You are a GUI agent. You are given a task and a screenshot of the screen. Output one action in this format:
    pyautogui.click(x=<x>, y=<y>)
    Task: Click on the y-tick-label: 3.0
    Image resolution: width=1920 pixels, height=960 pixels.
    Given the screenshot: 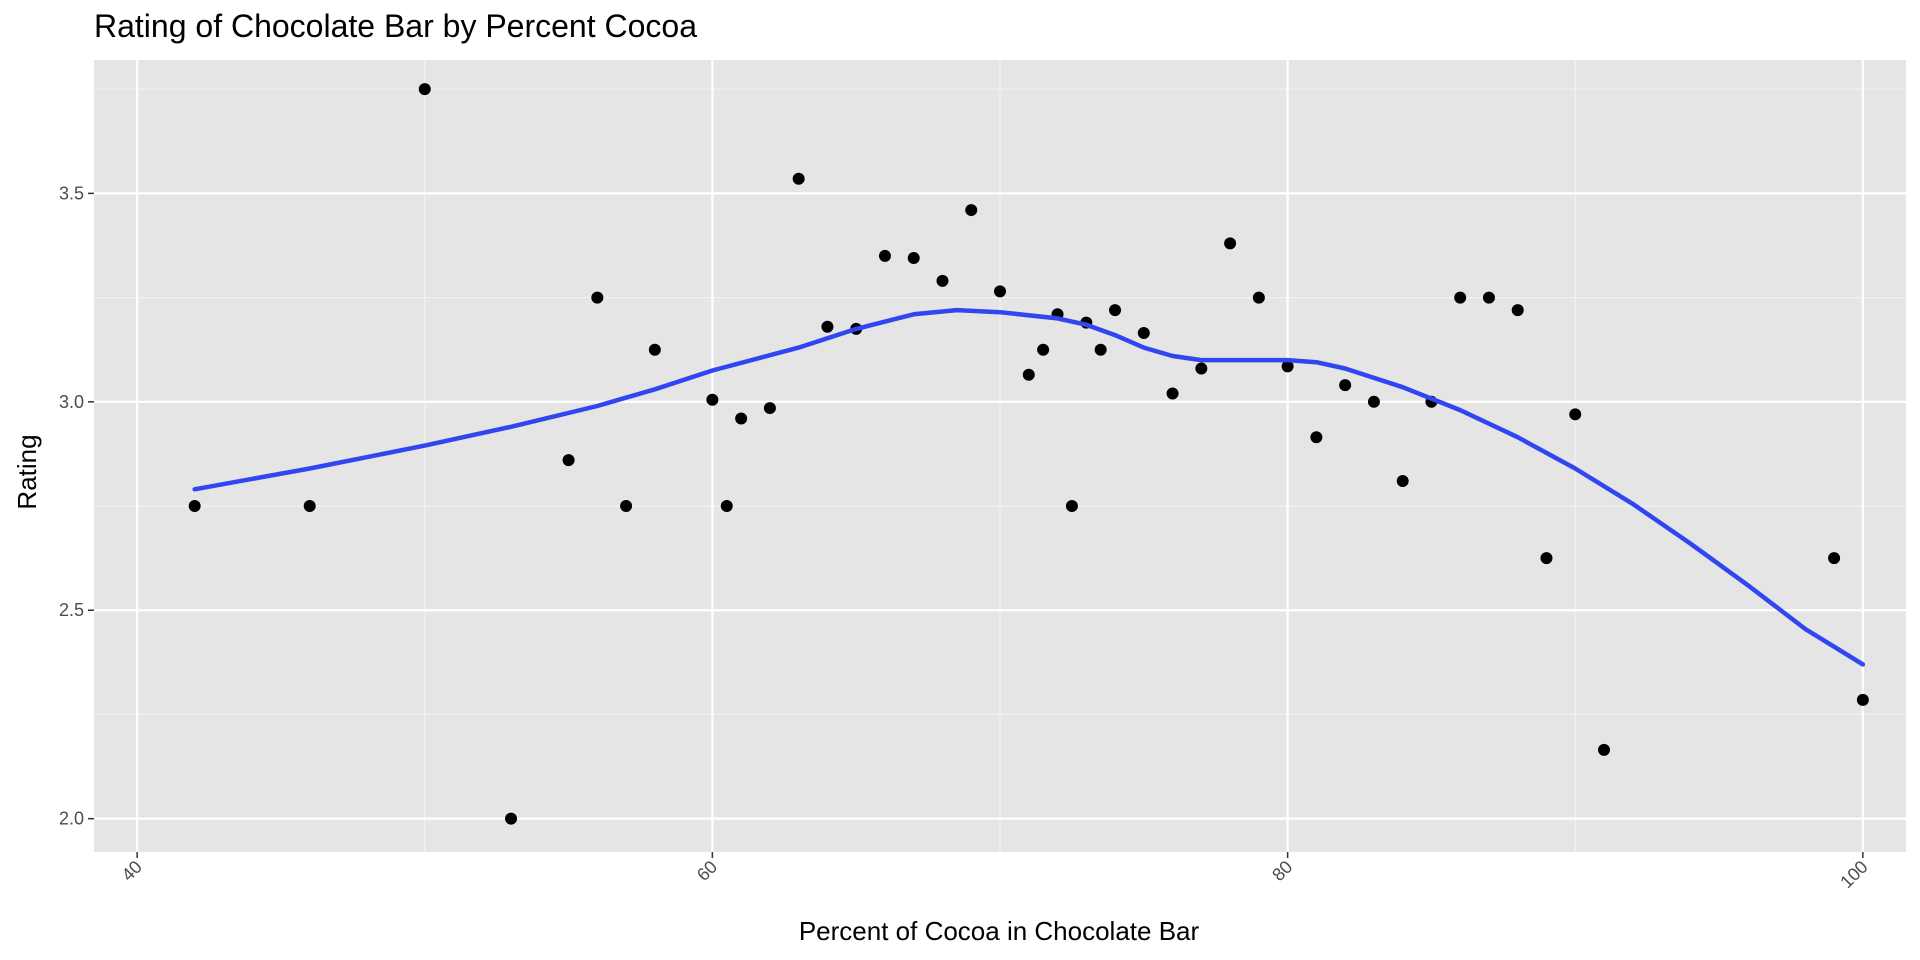 What is the action you would take?
    pyautogui.click(x=71, y=402)
    